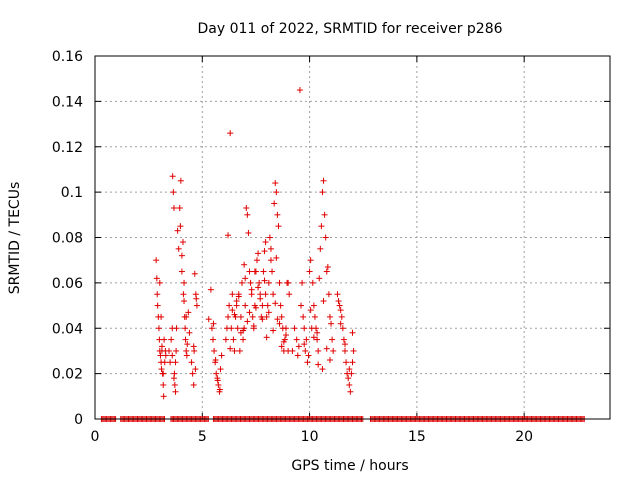 This screenshot has height=480, width=640. What do you see at coordinates (95, 437) in the screenshot?
I see `x-tick-label: 0` at bounding box center [95, 437].